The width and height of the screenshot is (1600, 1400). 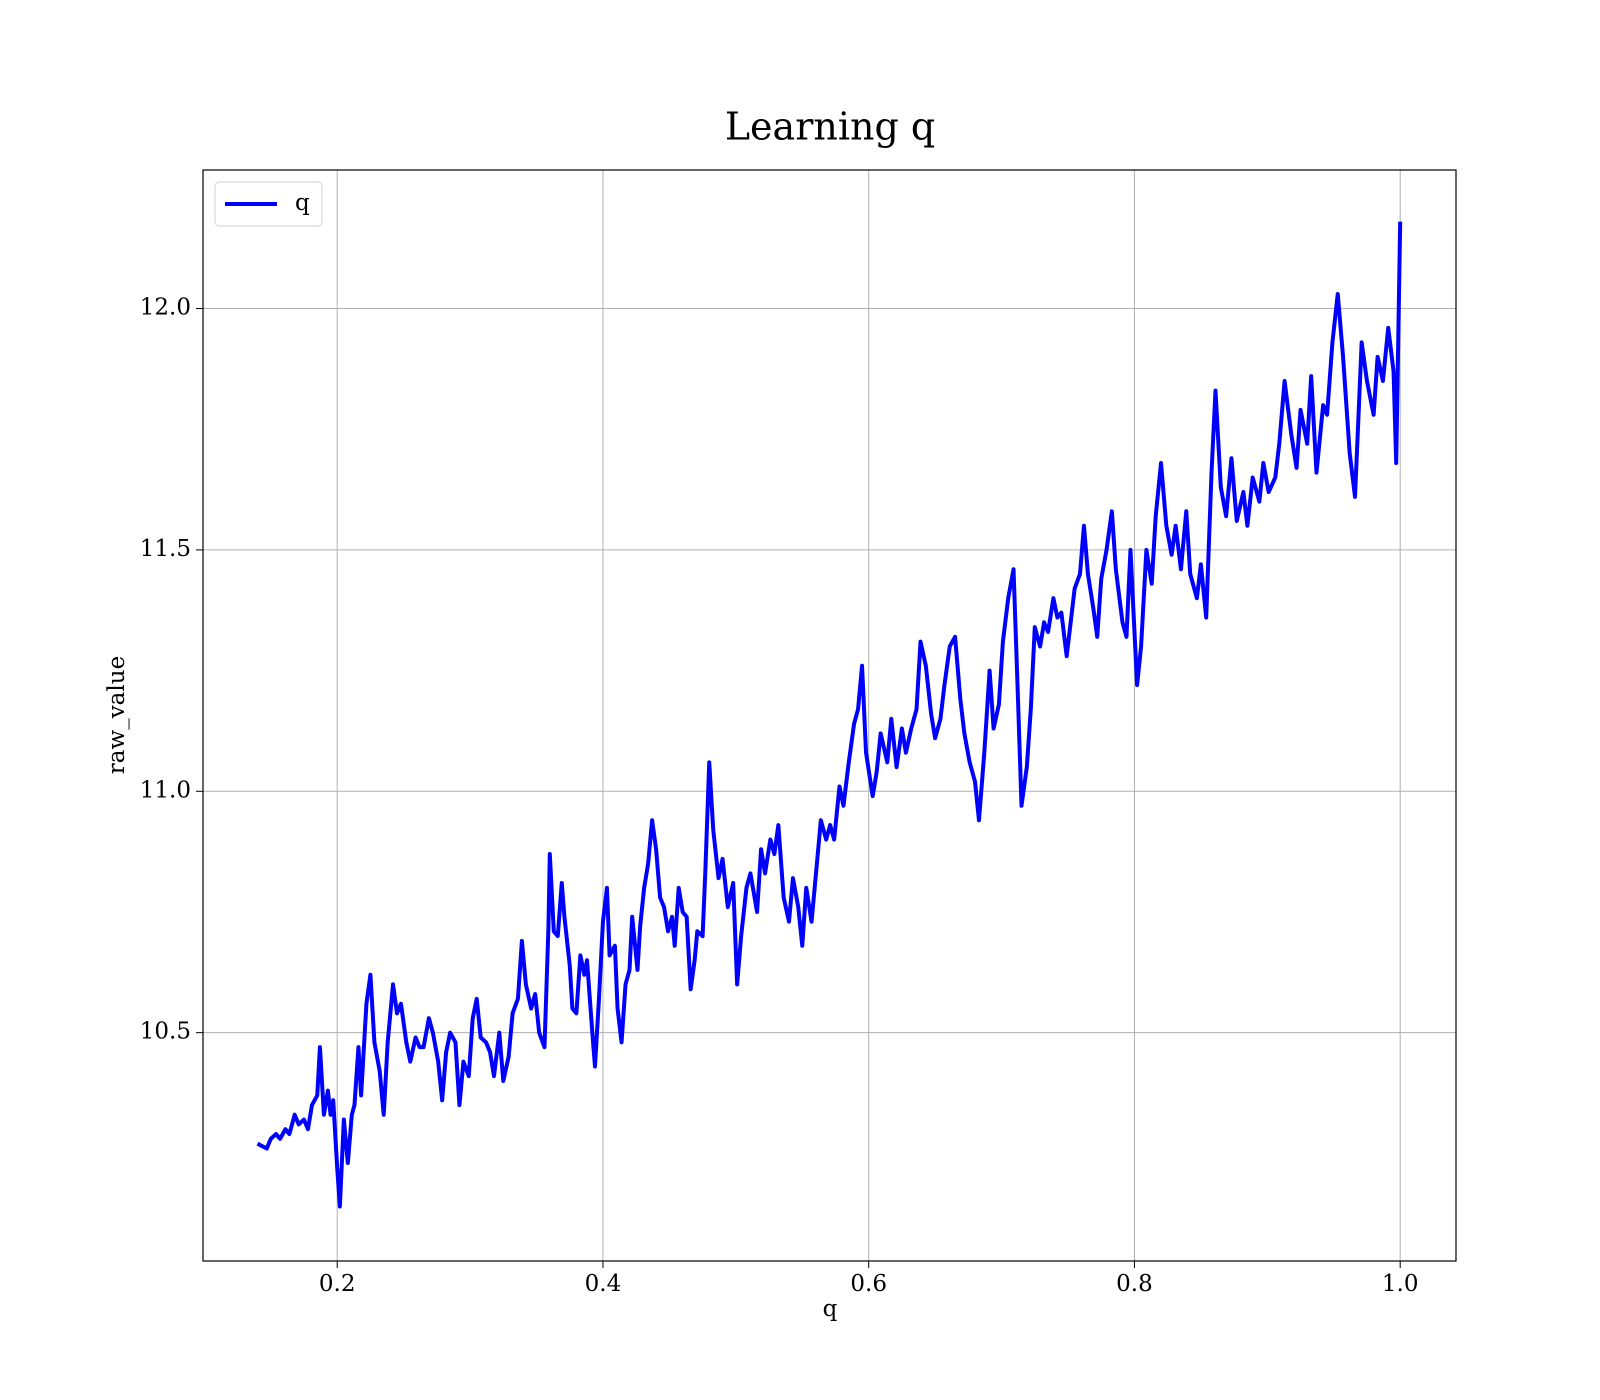 What do you see at coordinates (165, 790) in the screenshot?
I see `y-tick-label: 11.0` at bounding box center [165, 790].